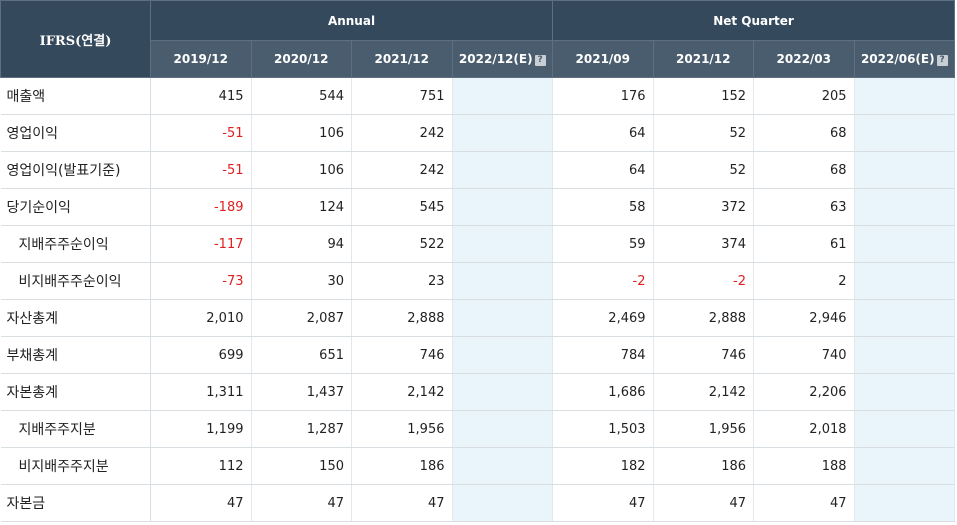  What do you see at coordinates (301, 355) in the screenshot?
I see `annual-value-cell: 651` at bounding box center [301, 355].